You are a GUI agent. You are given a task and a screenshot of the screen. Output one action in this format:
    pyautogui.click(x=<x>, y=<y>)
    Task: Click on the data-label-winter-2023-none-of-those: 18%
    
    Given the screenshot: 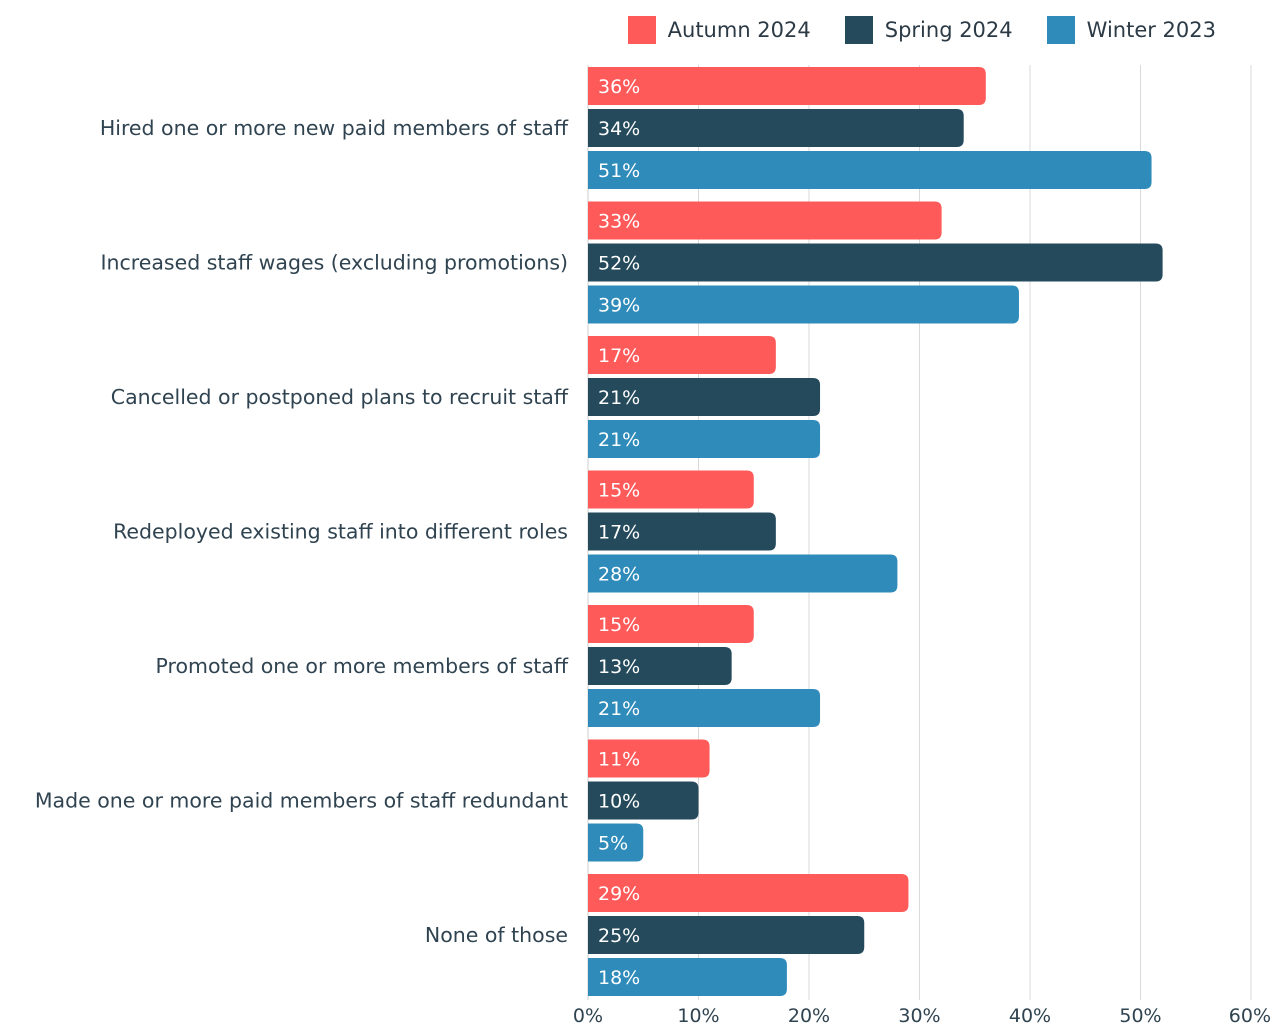 What is the action you would take?
    pyautogui.click(x=619, y=978)
    